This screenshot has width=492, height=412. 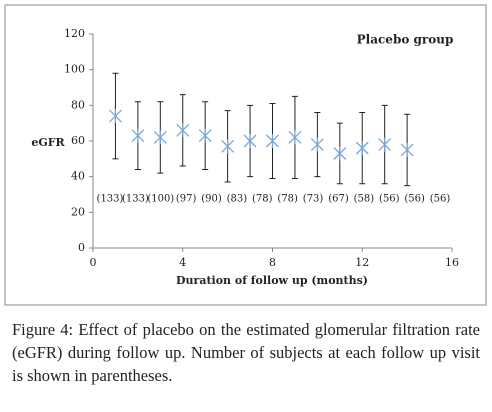 I want to click on count-label: (100), so click(x=160, y=199).